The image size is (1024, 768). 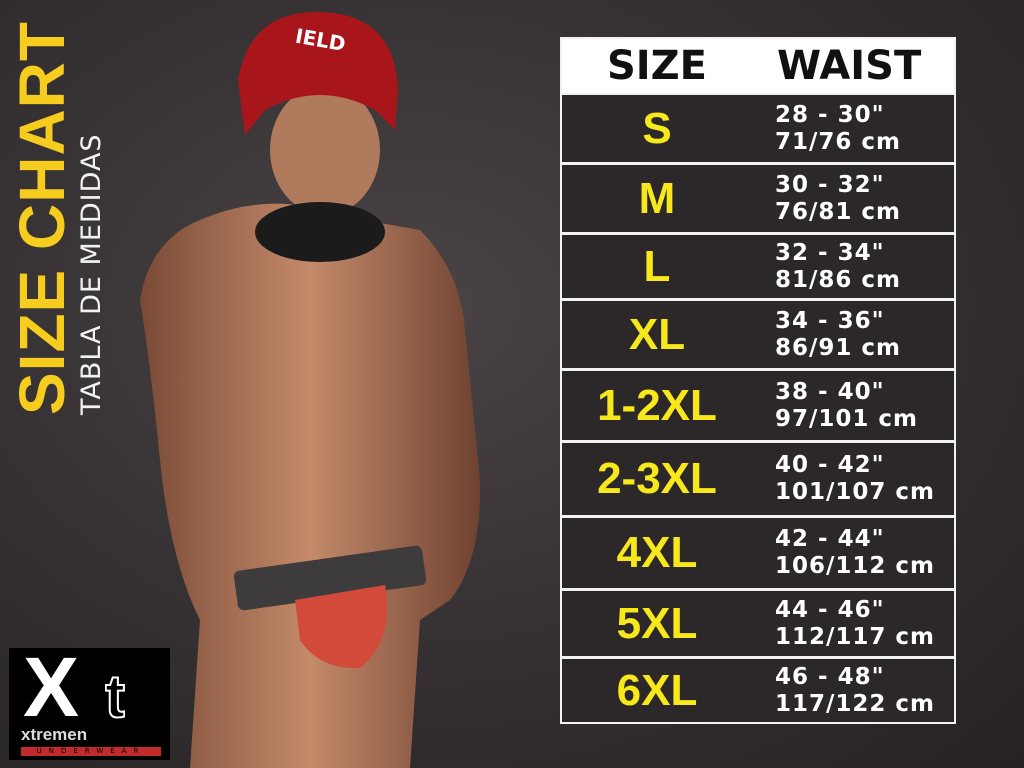 I want to click on waist-inches: 42 - 44", so click(x=830, y=539).